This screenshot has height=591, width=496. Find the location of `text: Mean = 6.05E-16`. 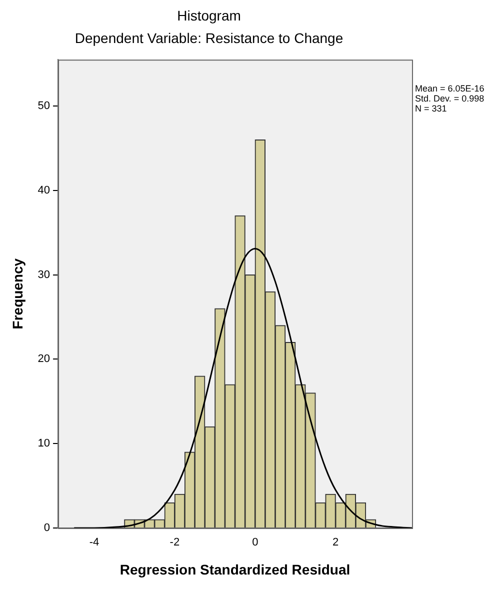

text: Mean = 6.05E-16 is located at coordinates (449, 89).